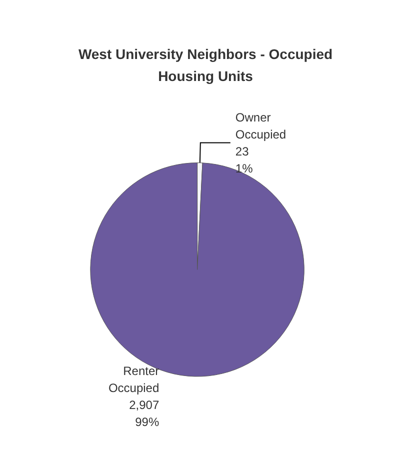 The width and height of the screenshot is (411, 457). What do you see at coordinates (244, 160) in the screenshot?
I see `data-label: 23 1%` at bounding box center [244, 160].